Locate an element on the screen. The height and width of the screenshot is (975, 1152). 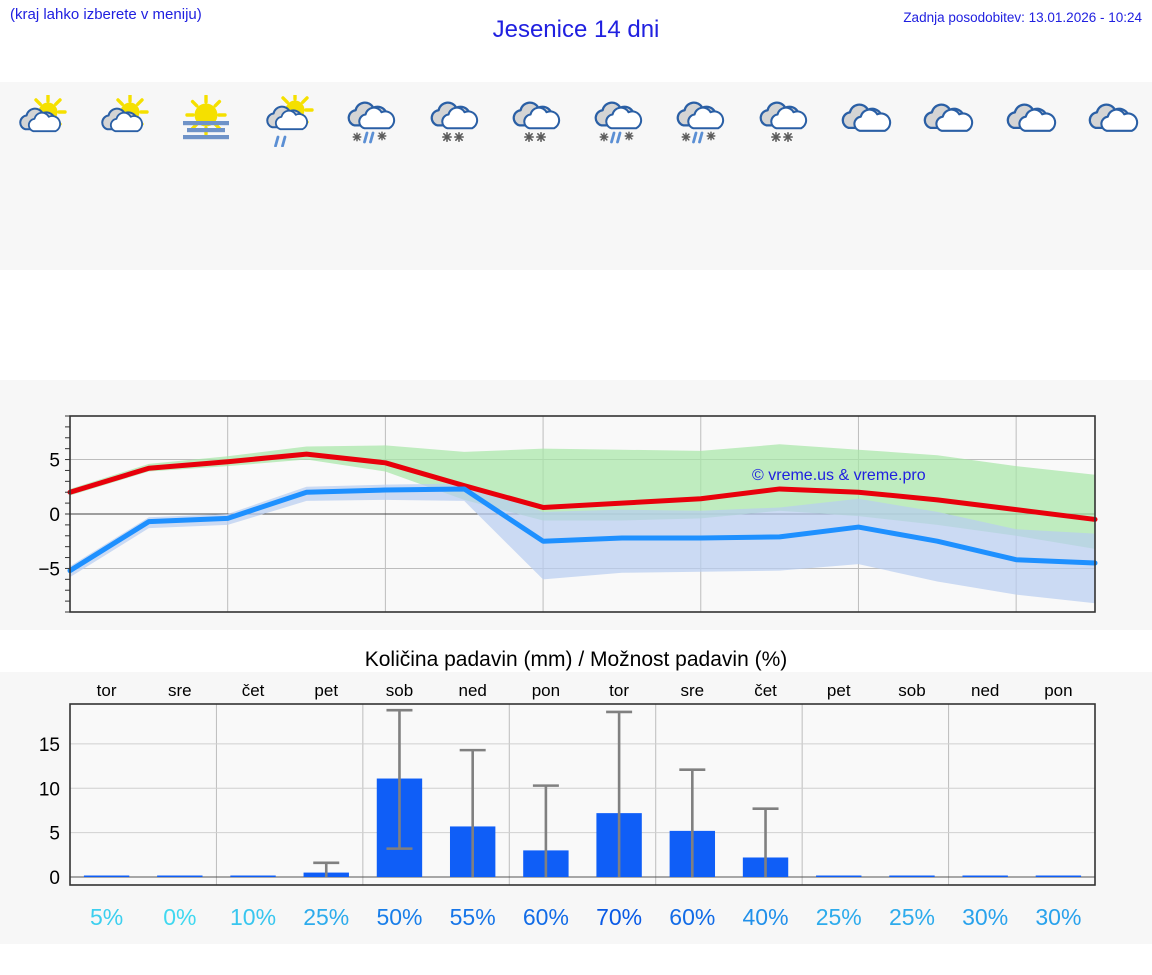
svg-text: 70% is located at coordinates (619, 917).